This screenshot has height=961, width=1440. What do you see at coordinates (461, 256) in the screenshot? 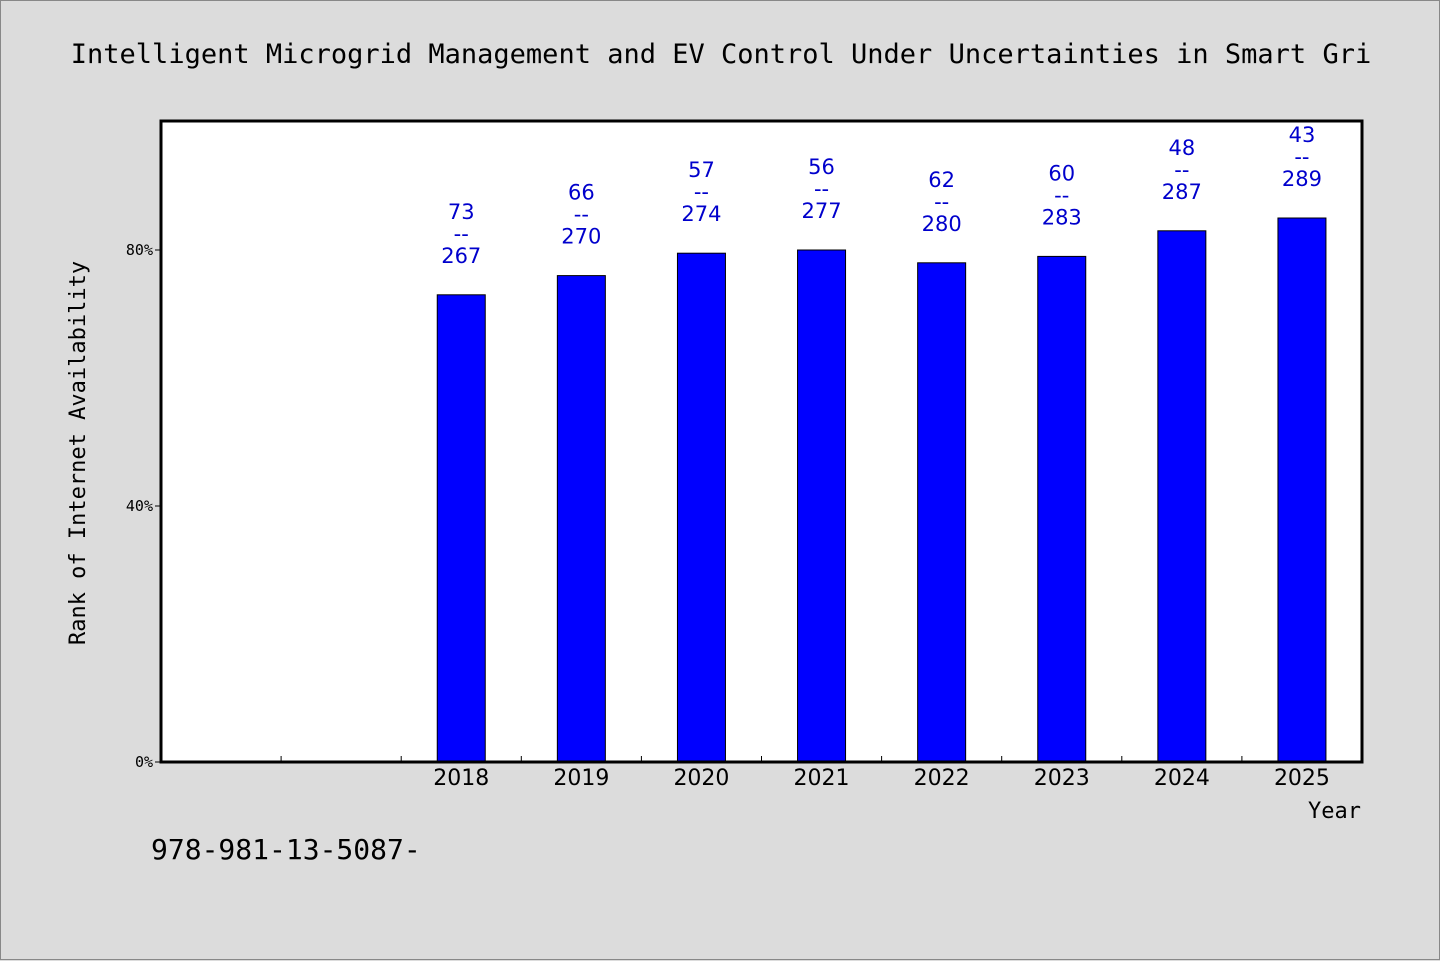
I see `data-label: 267` at bounding box center [461, 256].